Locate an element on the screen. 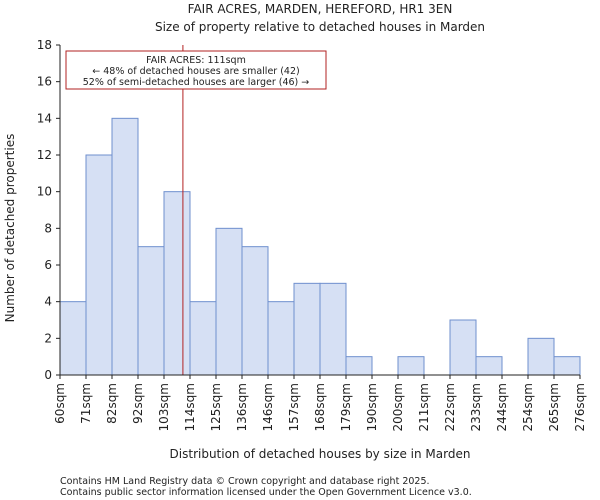 The height and width of the screenshot is (500, 600). y-axis: 0 2 4 6 8 10 12 14 16 18 is located at coordinates (49, 210).